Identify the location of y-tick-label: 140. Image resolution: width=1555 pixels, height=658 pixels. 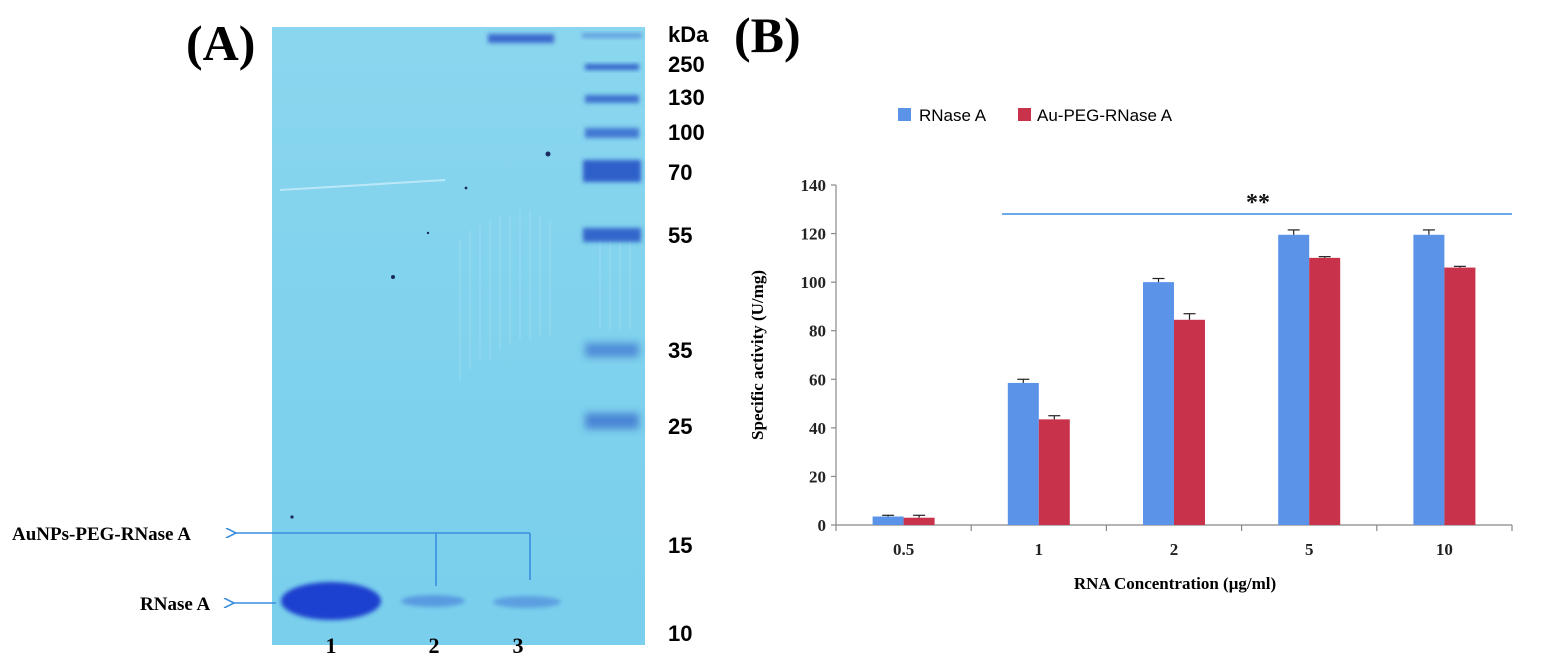
(814, 185).